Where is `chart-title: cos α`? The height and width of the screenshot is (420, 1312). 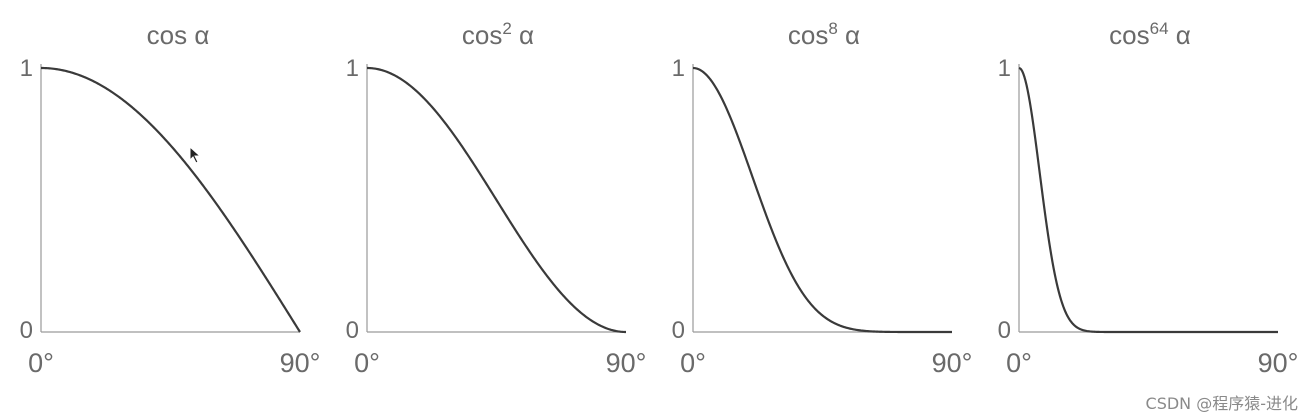
chart-title: cos α is located at coordinates (178, 35).